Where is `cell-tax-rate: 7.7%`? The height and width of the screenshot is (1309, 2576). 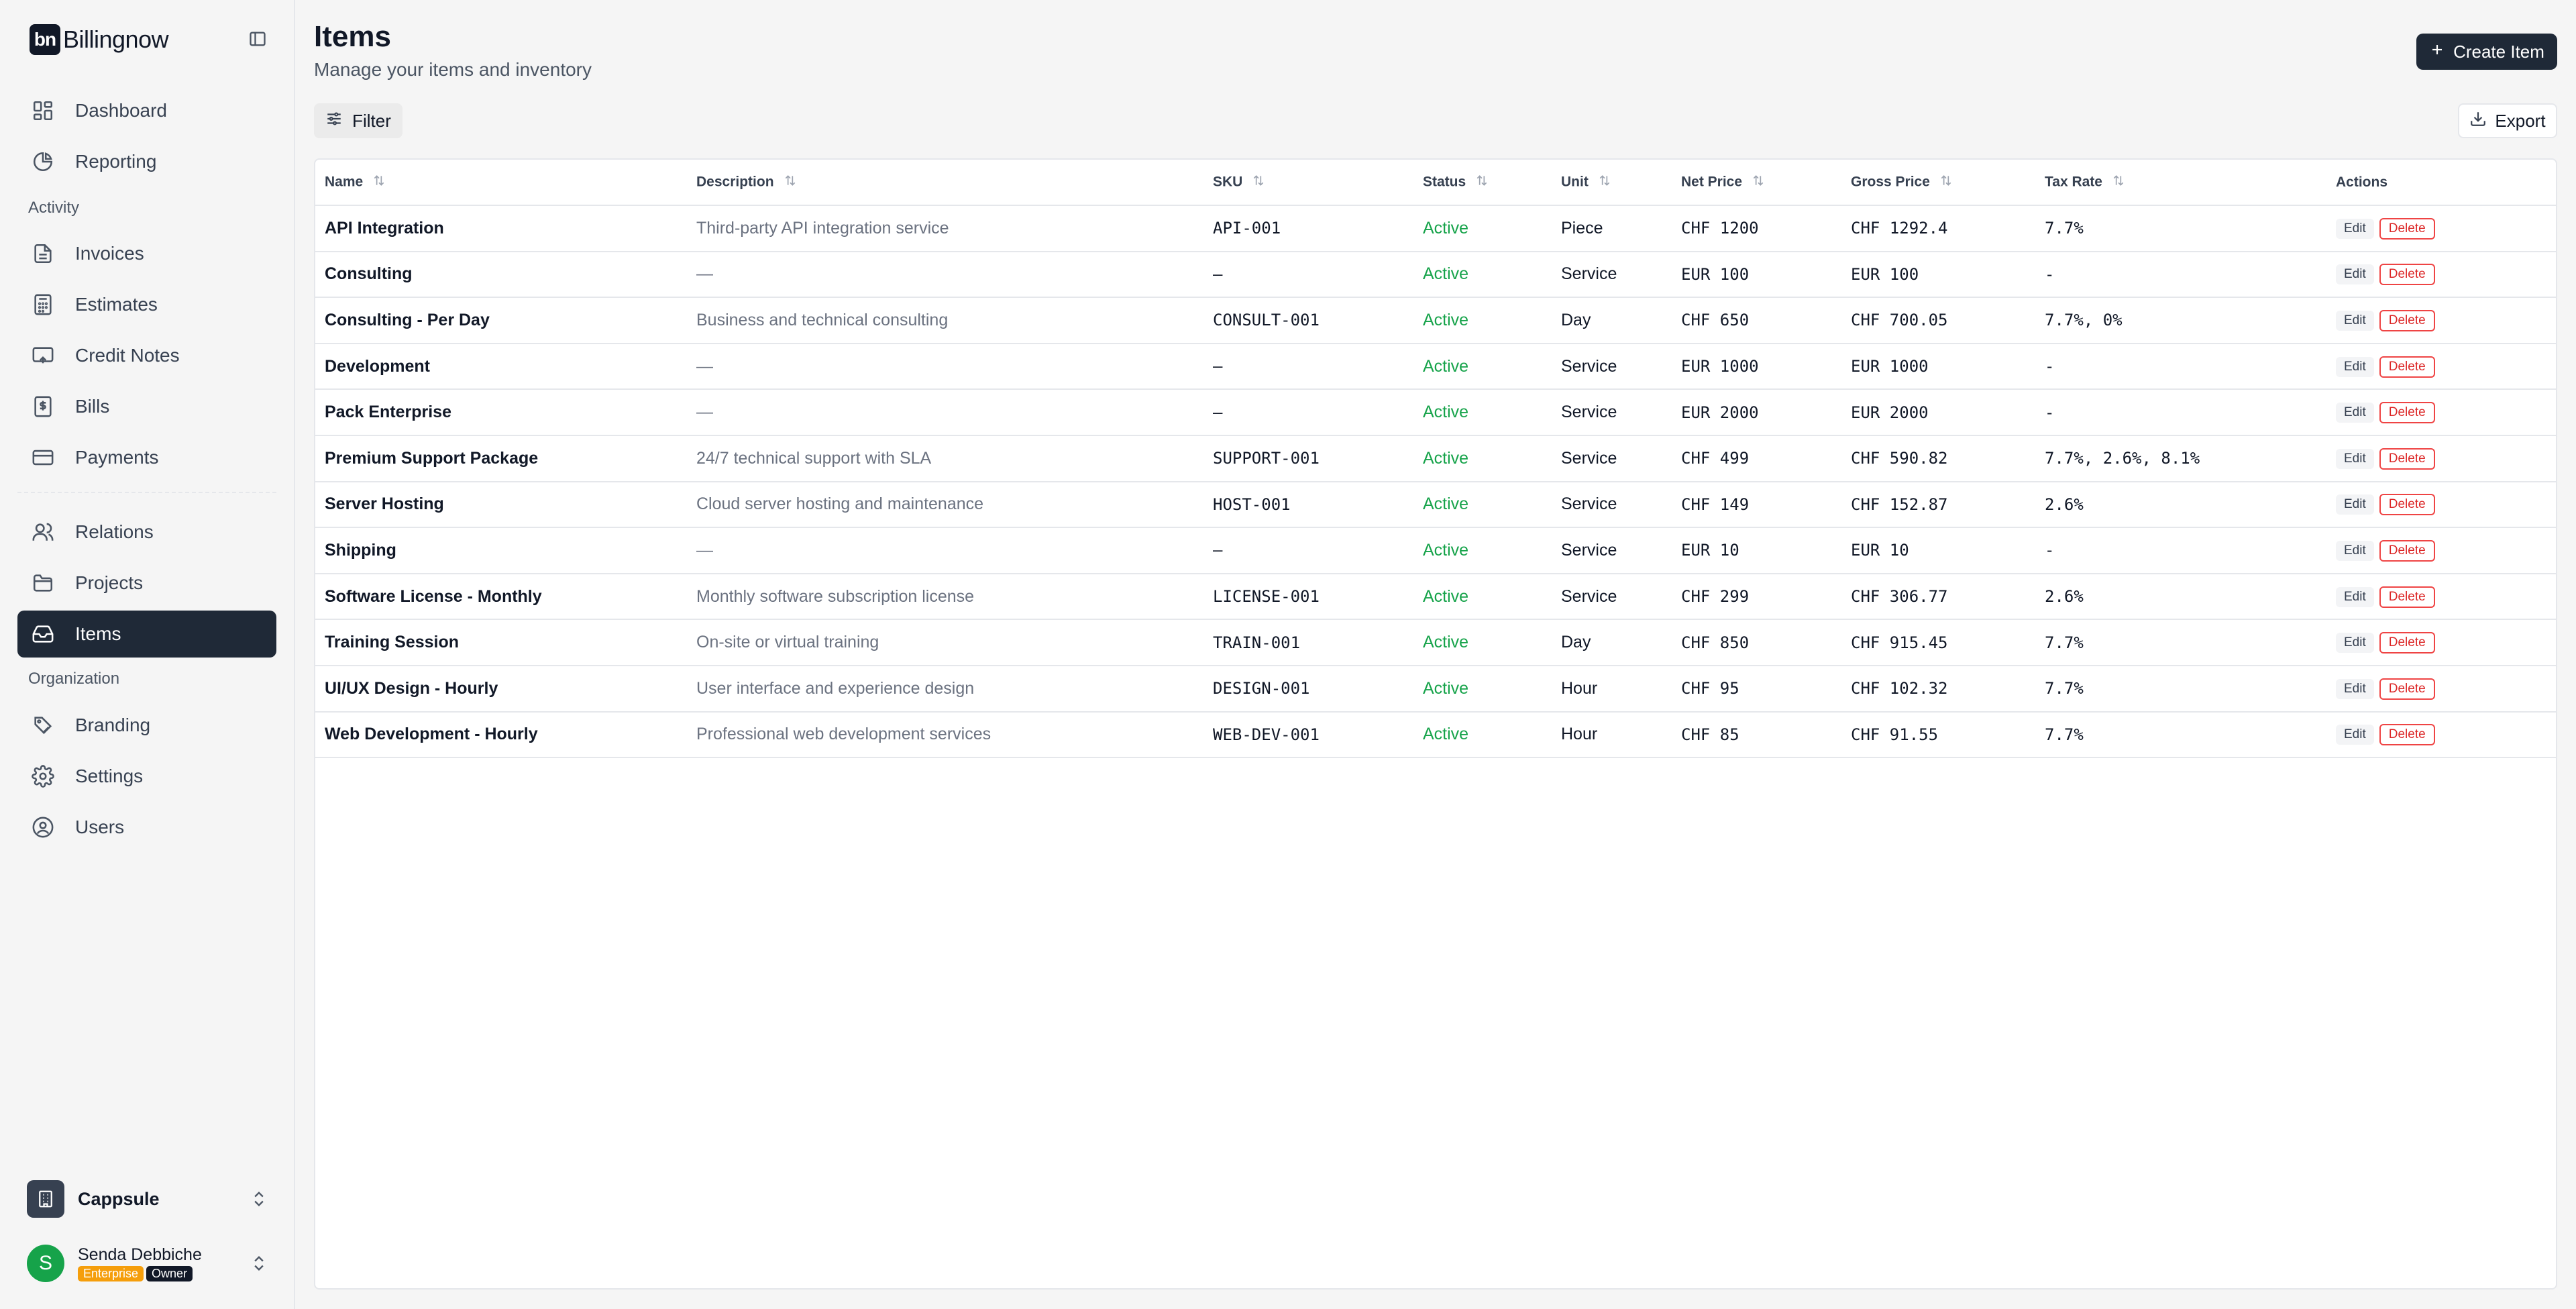 cell-tax-rate: 7.7% is located at coordinates (2180, 689).